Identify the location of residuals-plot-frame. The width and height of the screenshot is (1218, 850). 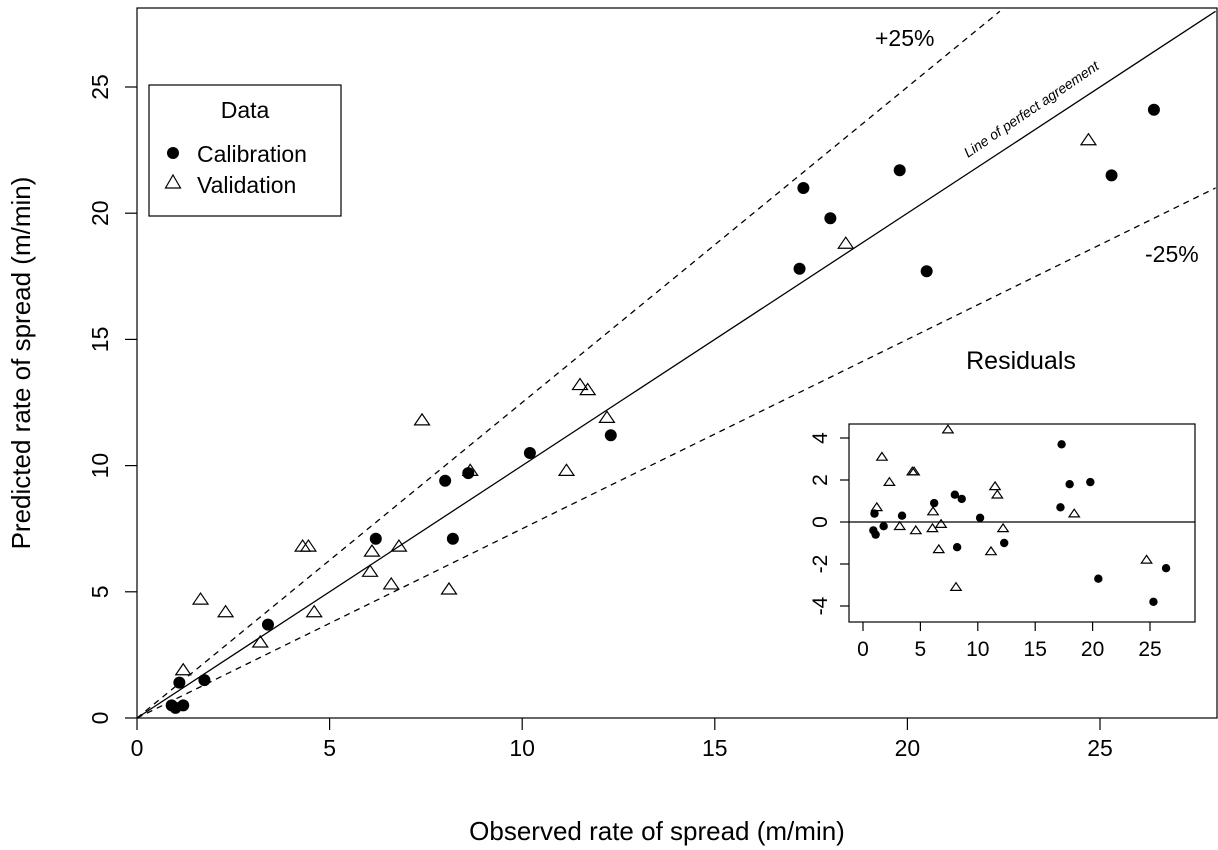
(1022, 523).